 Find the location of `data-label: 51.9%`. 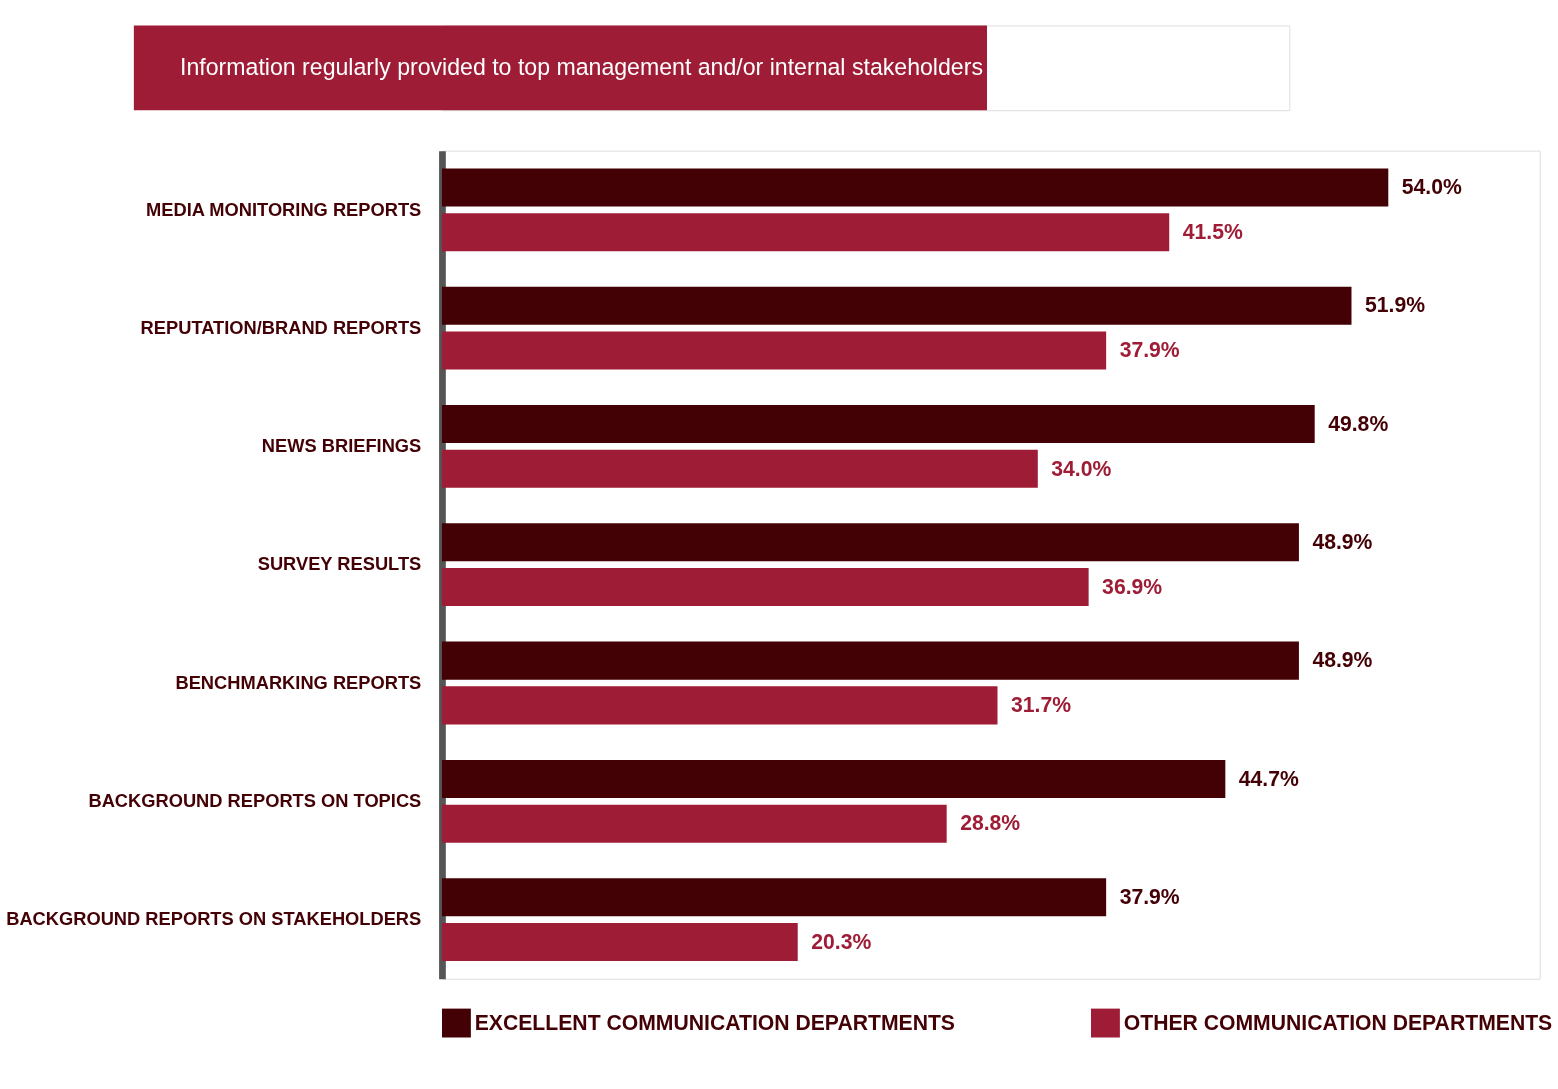

data-label: 51.9% is located at coordinates (1395, 305).